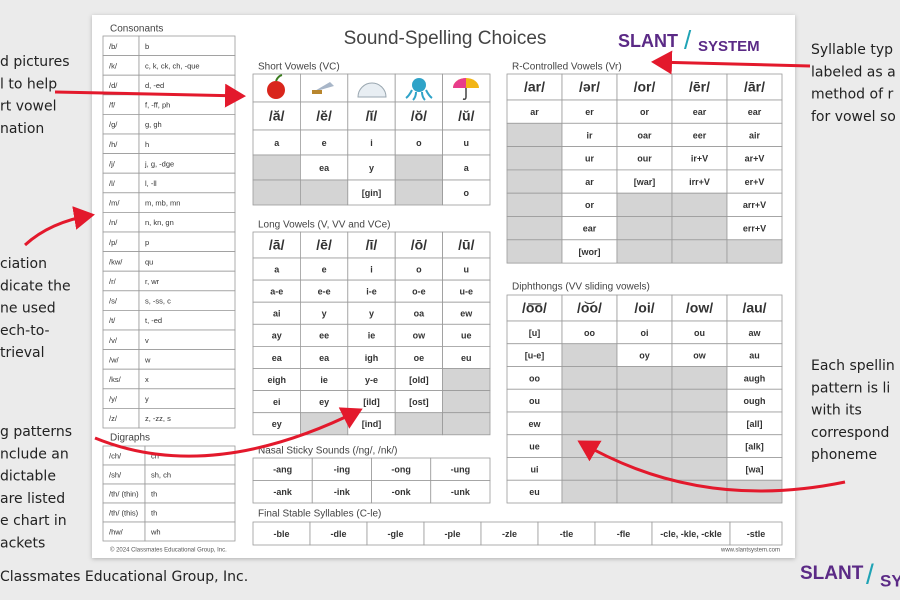 This screenshot has width=900, height=600. I want to click on header-label: /ēr/, so click(699, 87).